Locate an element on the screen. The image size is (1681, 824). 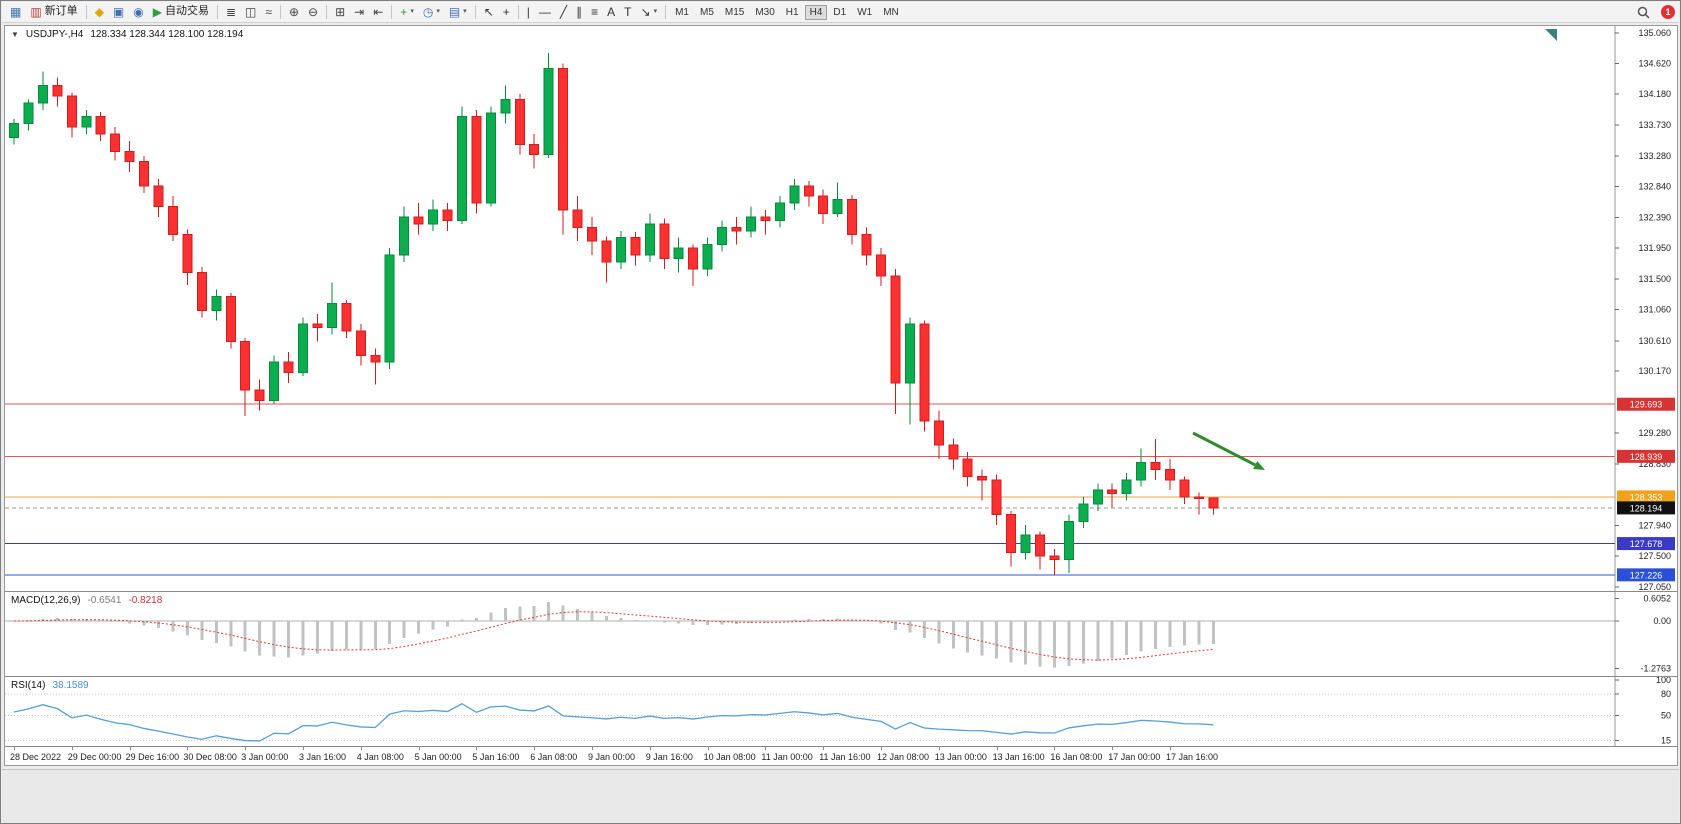
vertical-line-icon: | is located at coordinates (528, 12).